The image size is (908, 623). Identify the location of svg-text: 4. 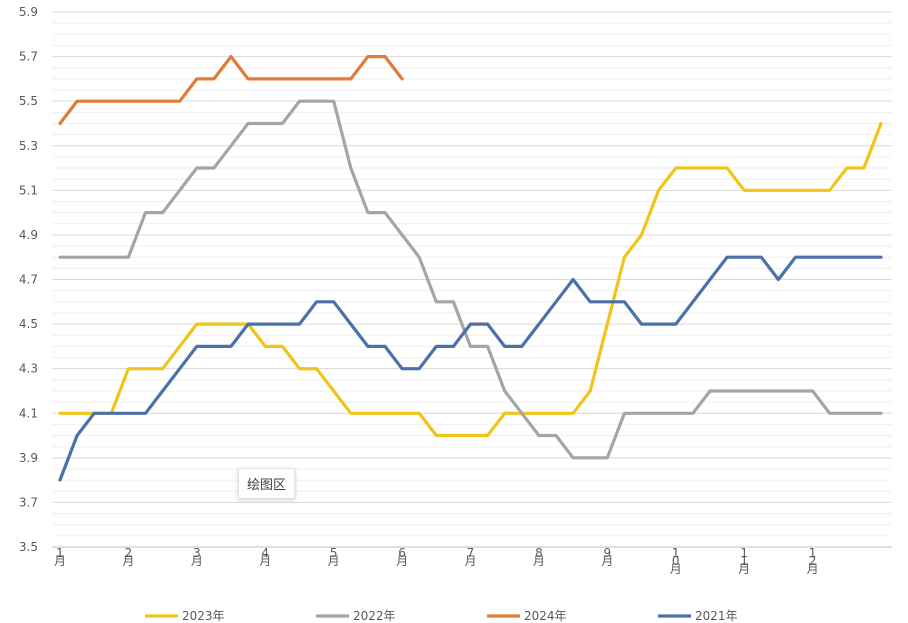
(265, 553).